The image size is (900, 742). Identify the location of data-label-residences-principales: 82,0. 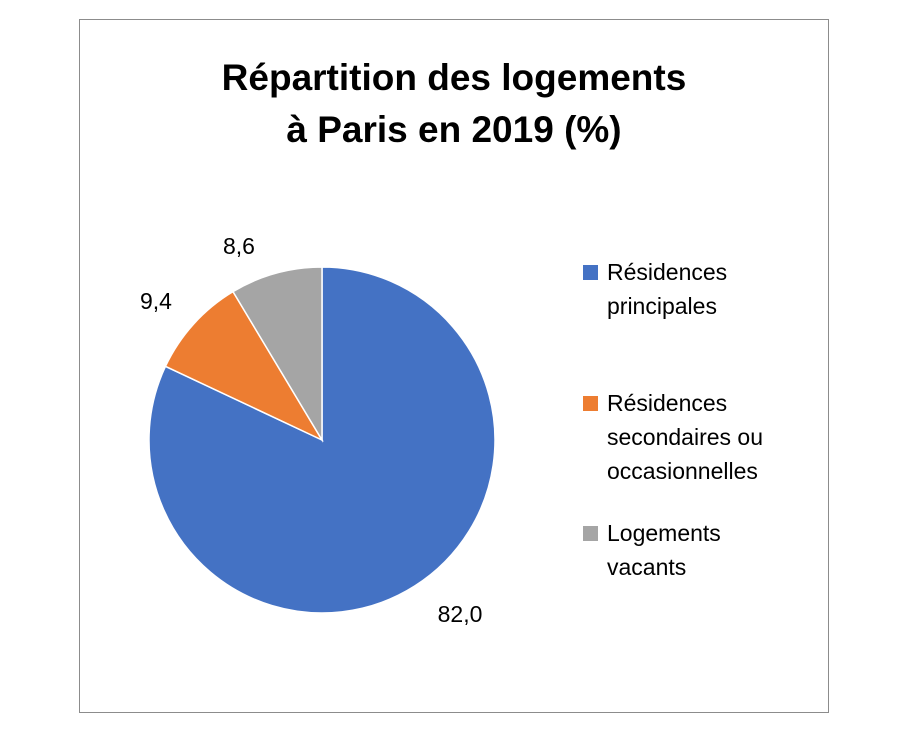
(460, 614).